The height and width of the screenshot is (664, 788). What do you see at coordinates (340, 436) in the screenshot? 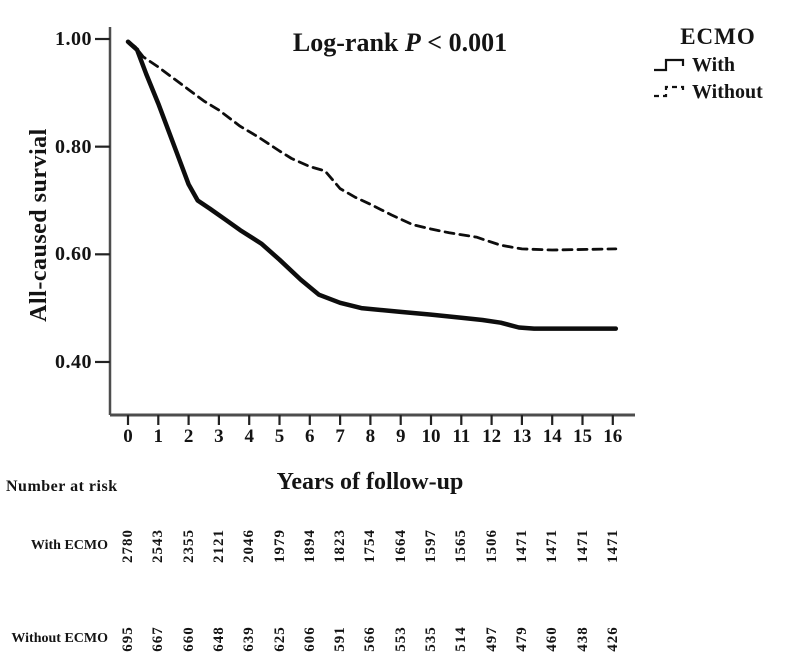
I see `x-tick-label: 7` at bounding box center [340, 436].